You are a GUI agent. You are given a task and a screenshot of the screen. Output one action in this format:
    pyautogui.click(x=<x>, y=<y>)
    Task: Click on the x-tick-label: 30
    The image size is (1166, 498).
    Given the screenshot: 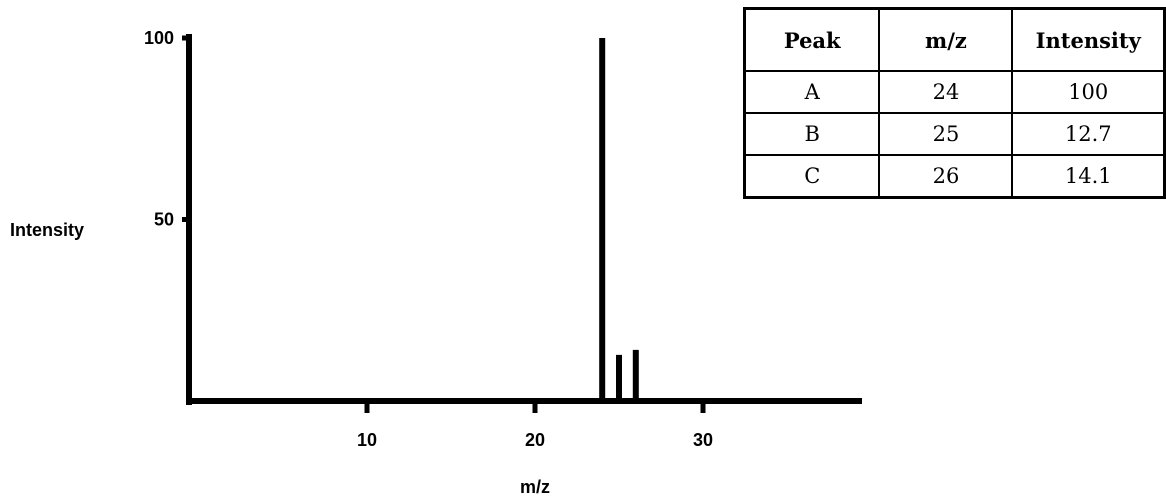 What is the action you would take?
    pyautogui.click(x=703, y=440)
    